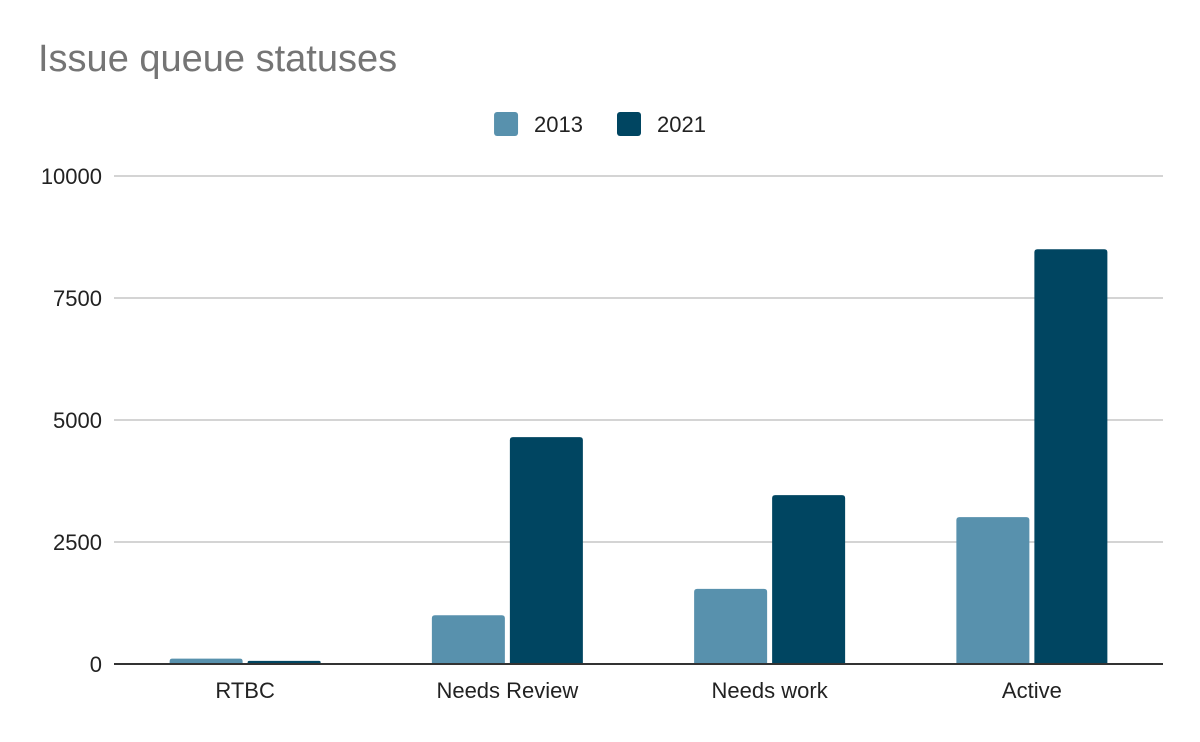  I want to click on y-tick-label: 5000, so click(77, 420).